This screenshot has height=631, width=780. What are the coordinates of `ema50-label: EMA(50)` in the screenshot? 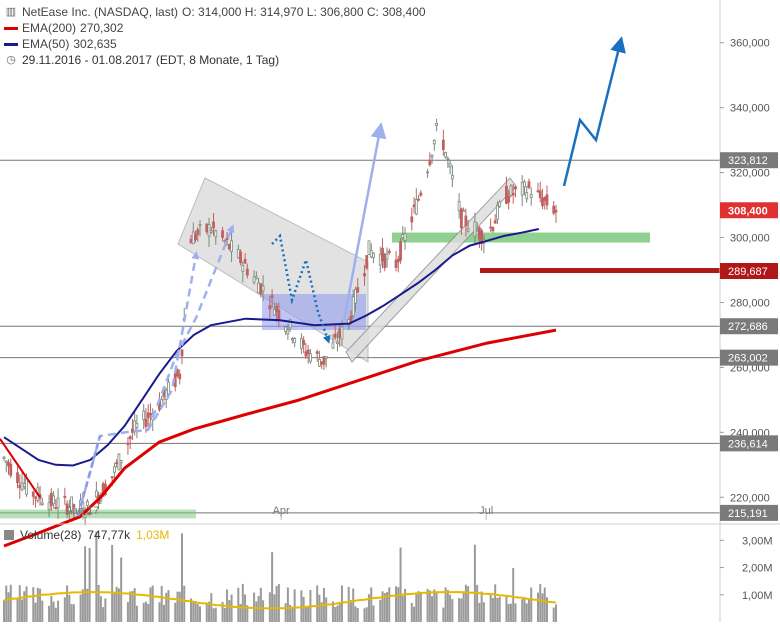 It's located at (46, 44).